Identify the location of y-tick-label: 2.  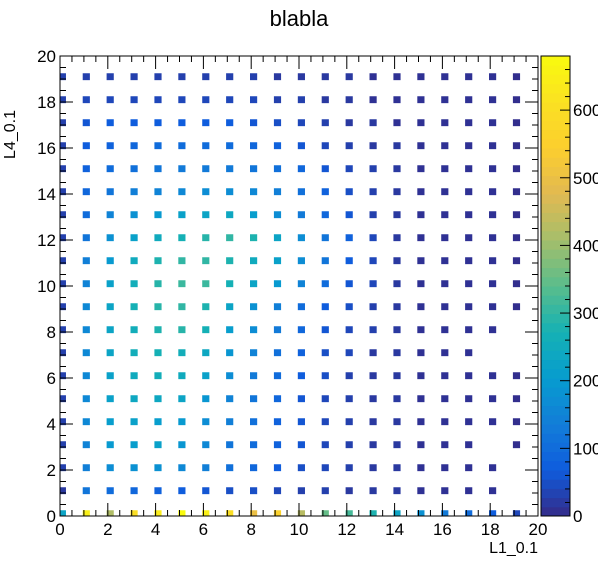
(51, 470).